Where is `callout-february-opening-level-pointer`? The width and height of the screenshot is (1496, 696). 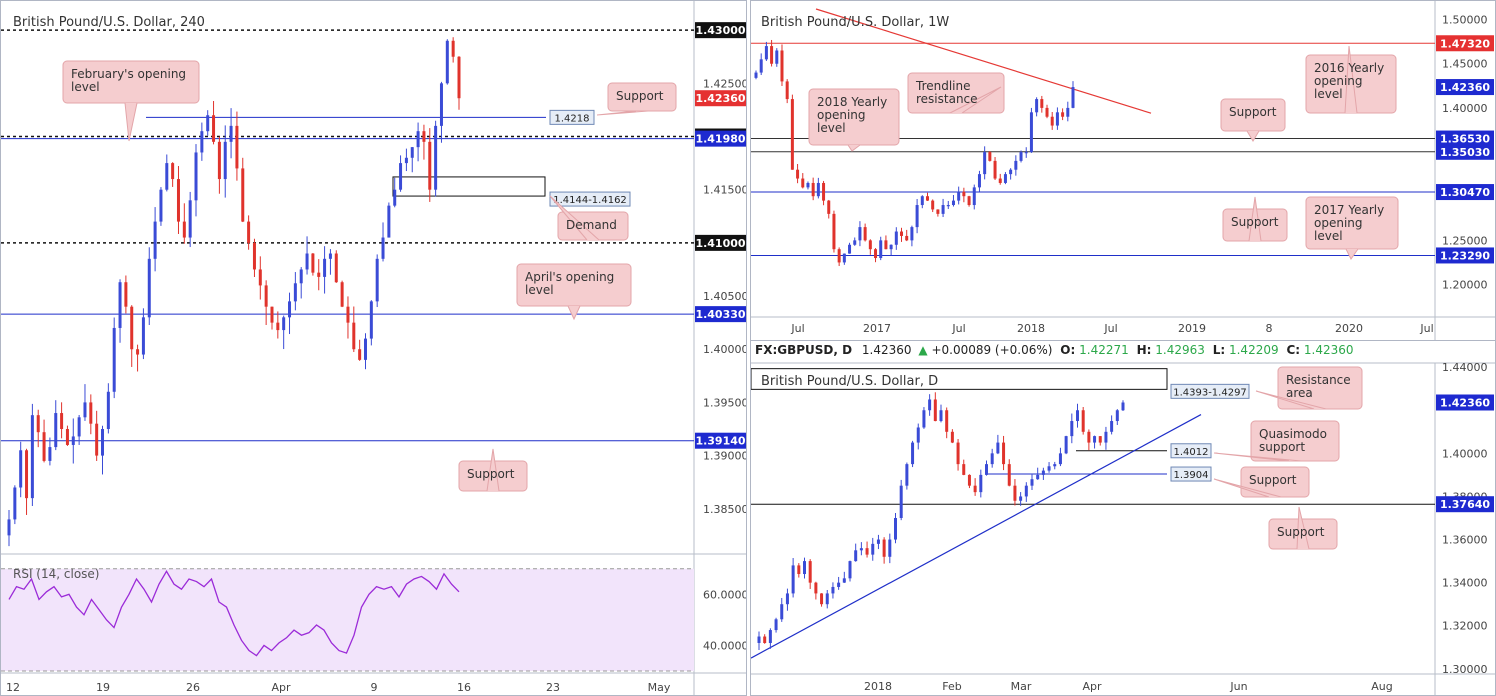
callout-february-opening-level-pointer is located at coordinates (131, 122).